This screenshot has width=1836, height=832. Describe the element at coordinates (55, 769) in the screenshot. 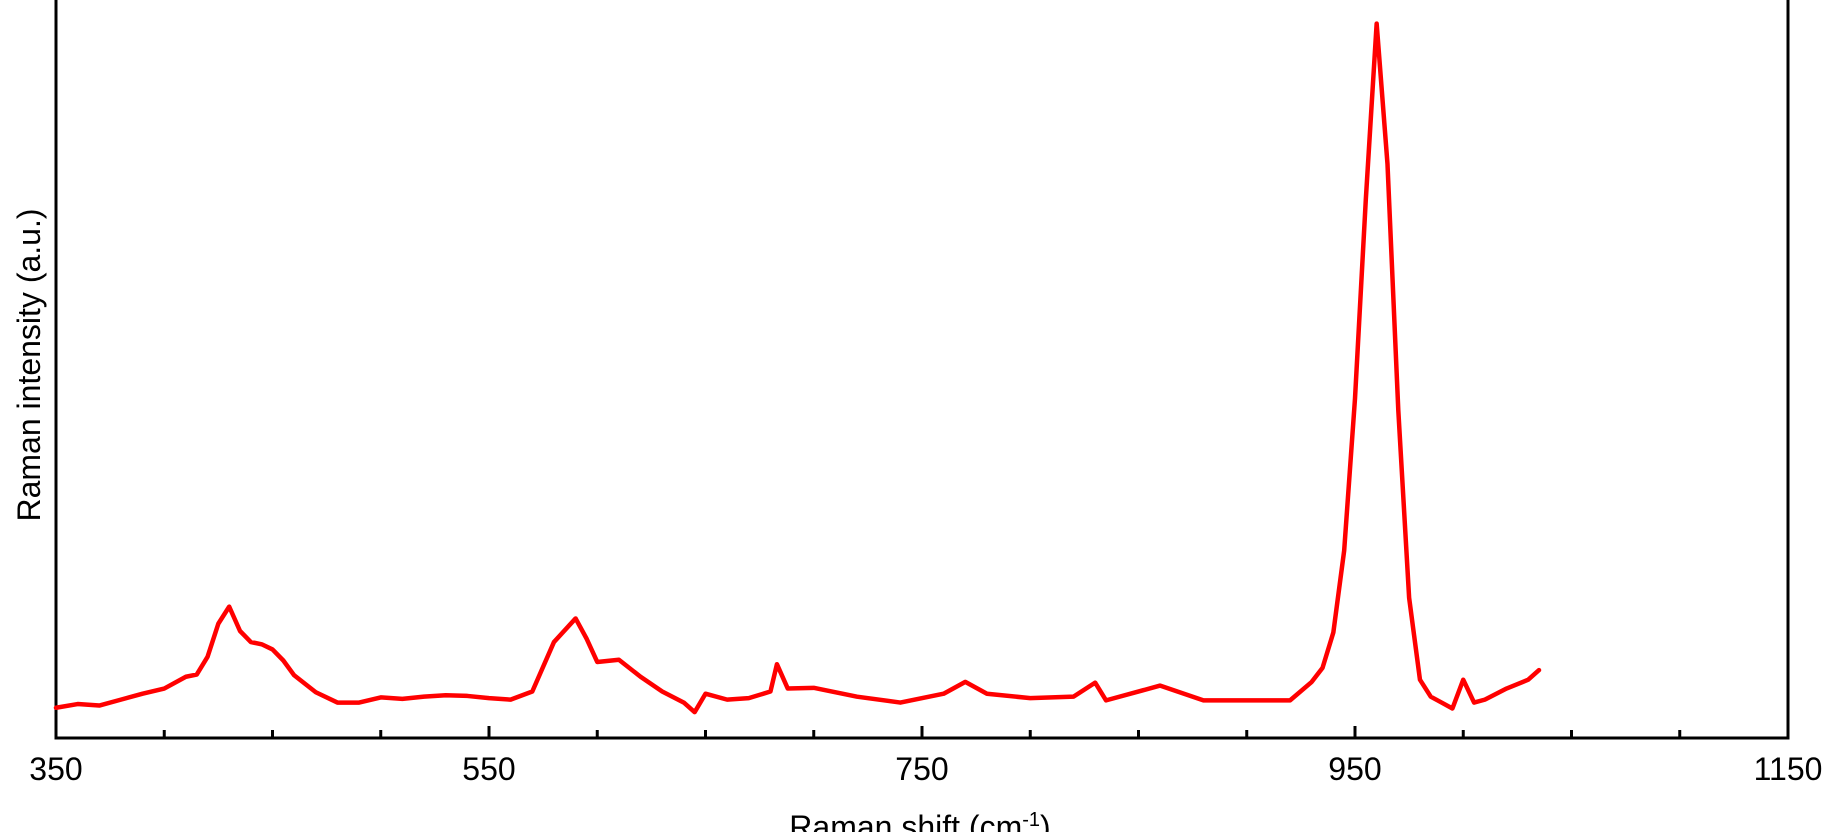

I see `x-tick-label: 350` at that location.